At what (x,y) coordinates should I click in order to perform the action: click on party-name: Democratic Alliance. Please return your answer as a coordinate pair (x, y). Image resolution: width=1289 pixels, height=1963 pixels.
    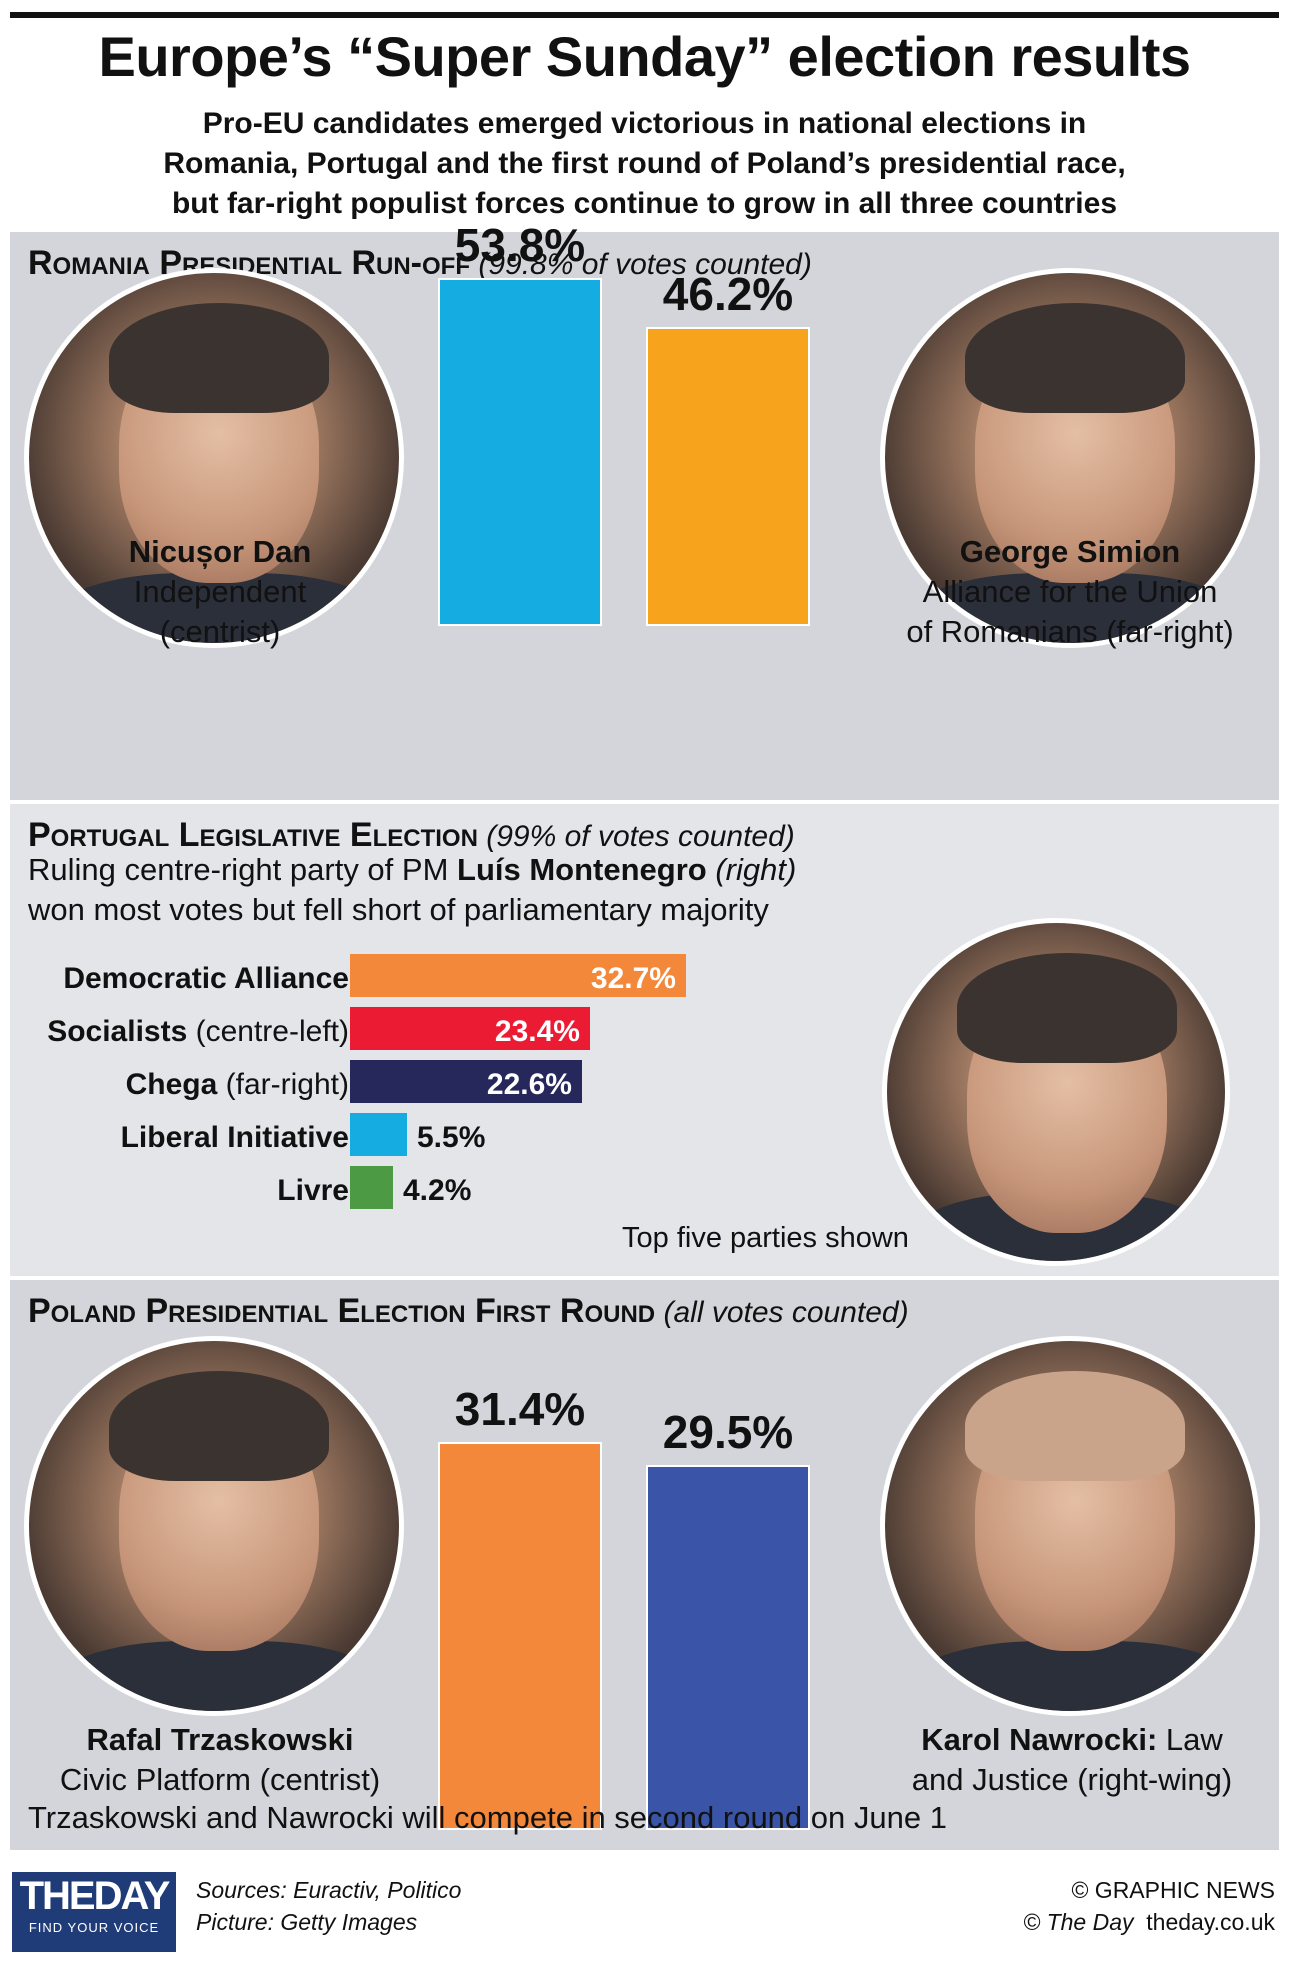
    Looking at the image, I should click on (206, 978).